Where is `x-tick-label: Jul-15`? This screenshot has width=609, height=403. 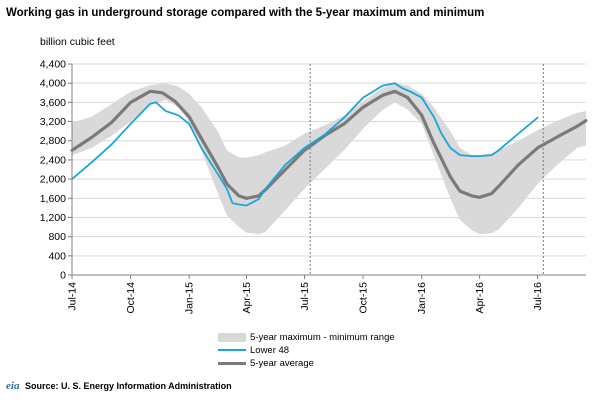 x-tick-label: Jul-15 is located at coordinates (305, 296).